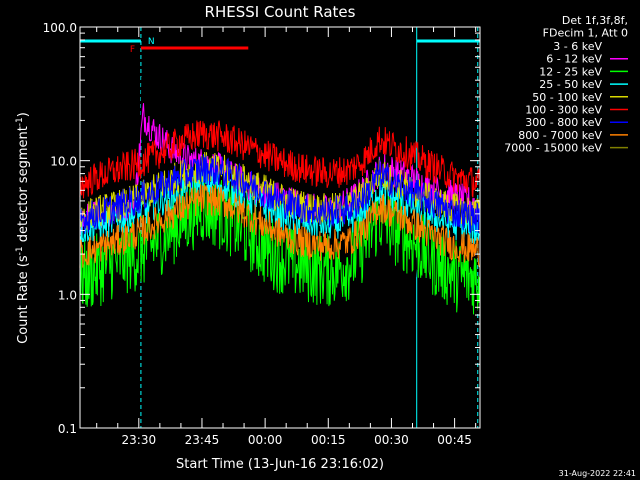 The image size is (640, 480). What do you see at coordinates (280, 464) in the screenshot?
I see `x-axis-label: Start Time (13-Jun-16 23:16:02)` at bounding box center [280, 464].